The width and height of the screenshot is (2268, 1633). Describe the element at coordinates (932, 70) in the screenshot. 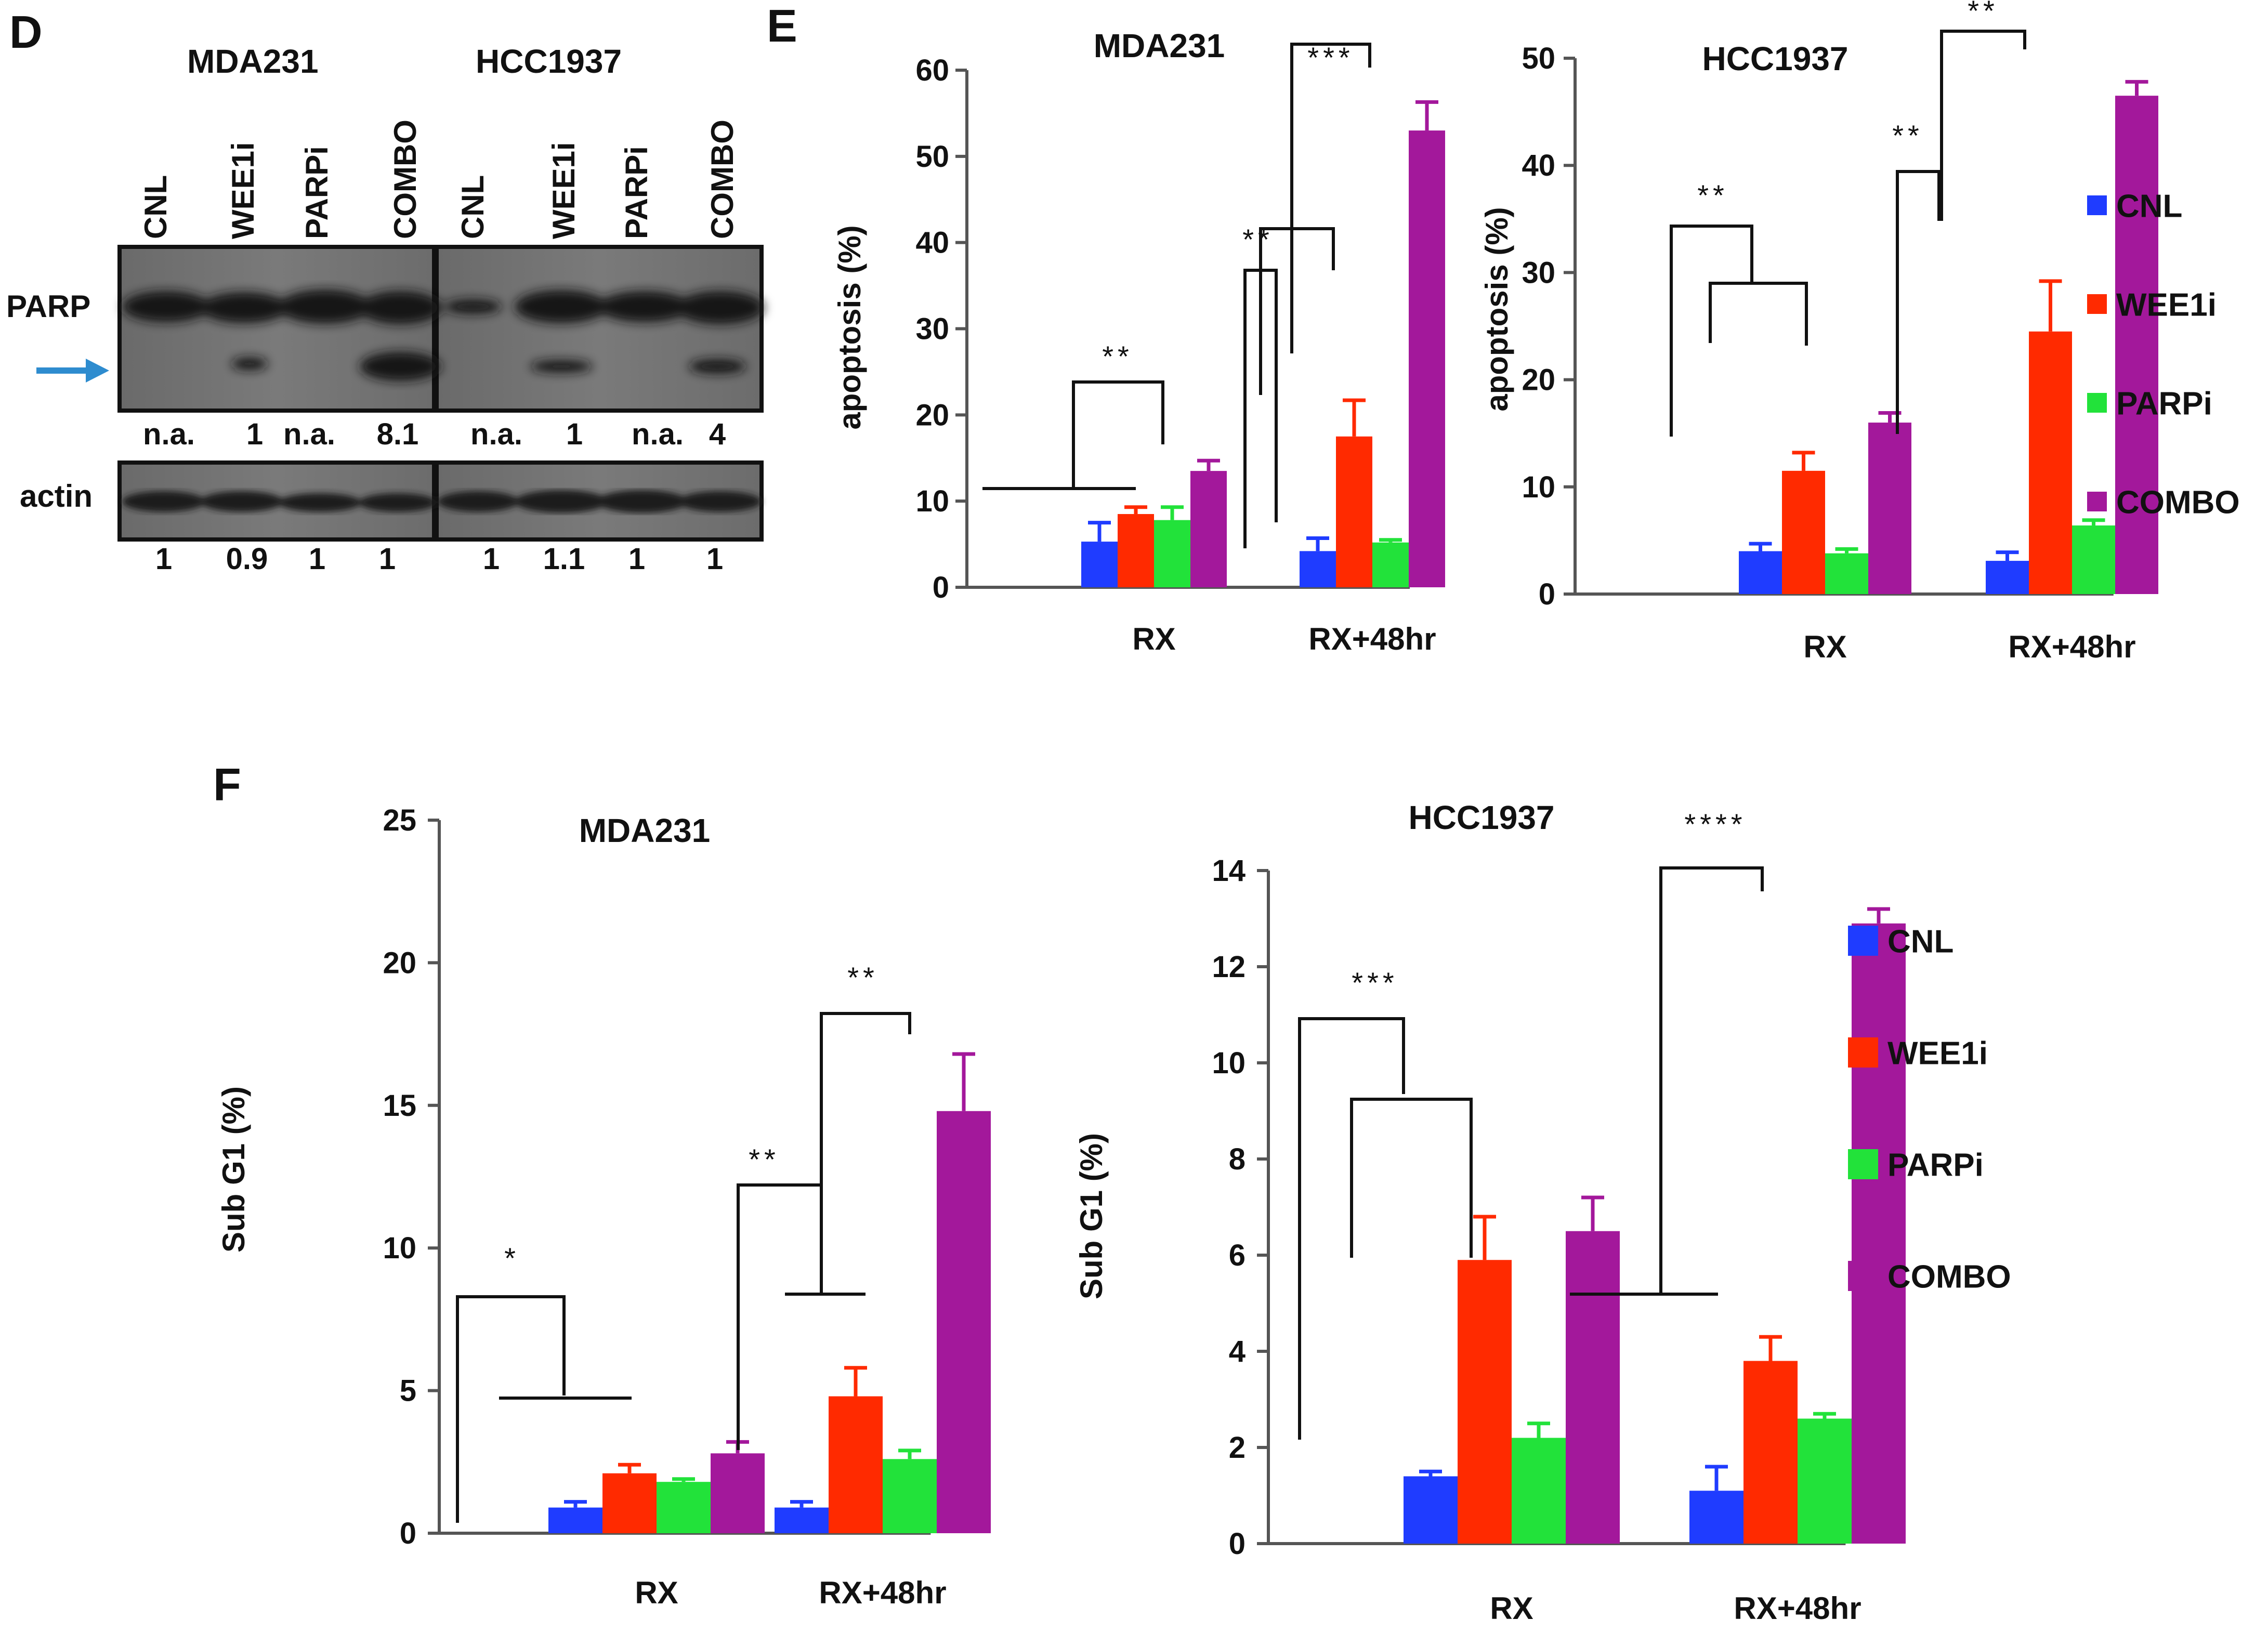

I see `y-tick-label: 60` at that location.